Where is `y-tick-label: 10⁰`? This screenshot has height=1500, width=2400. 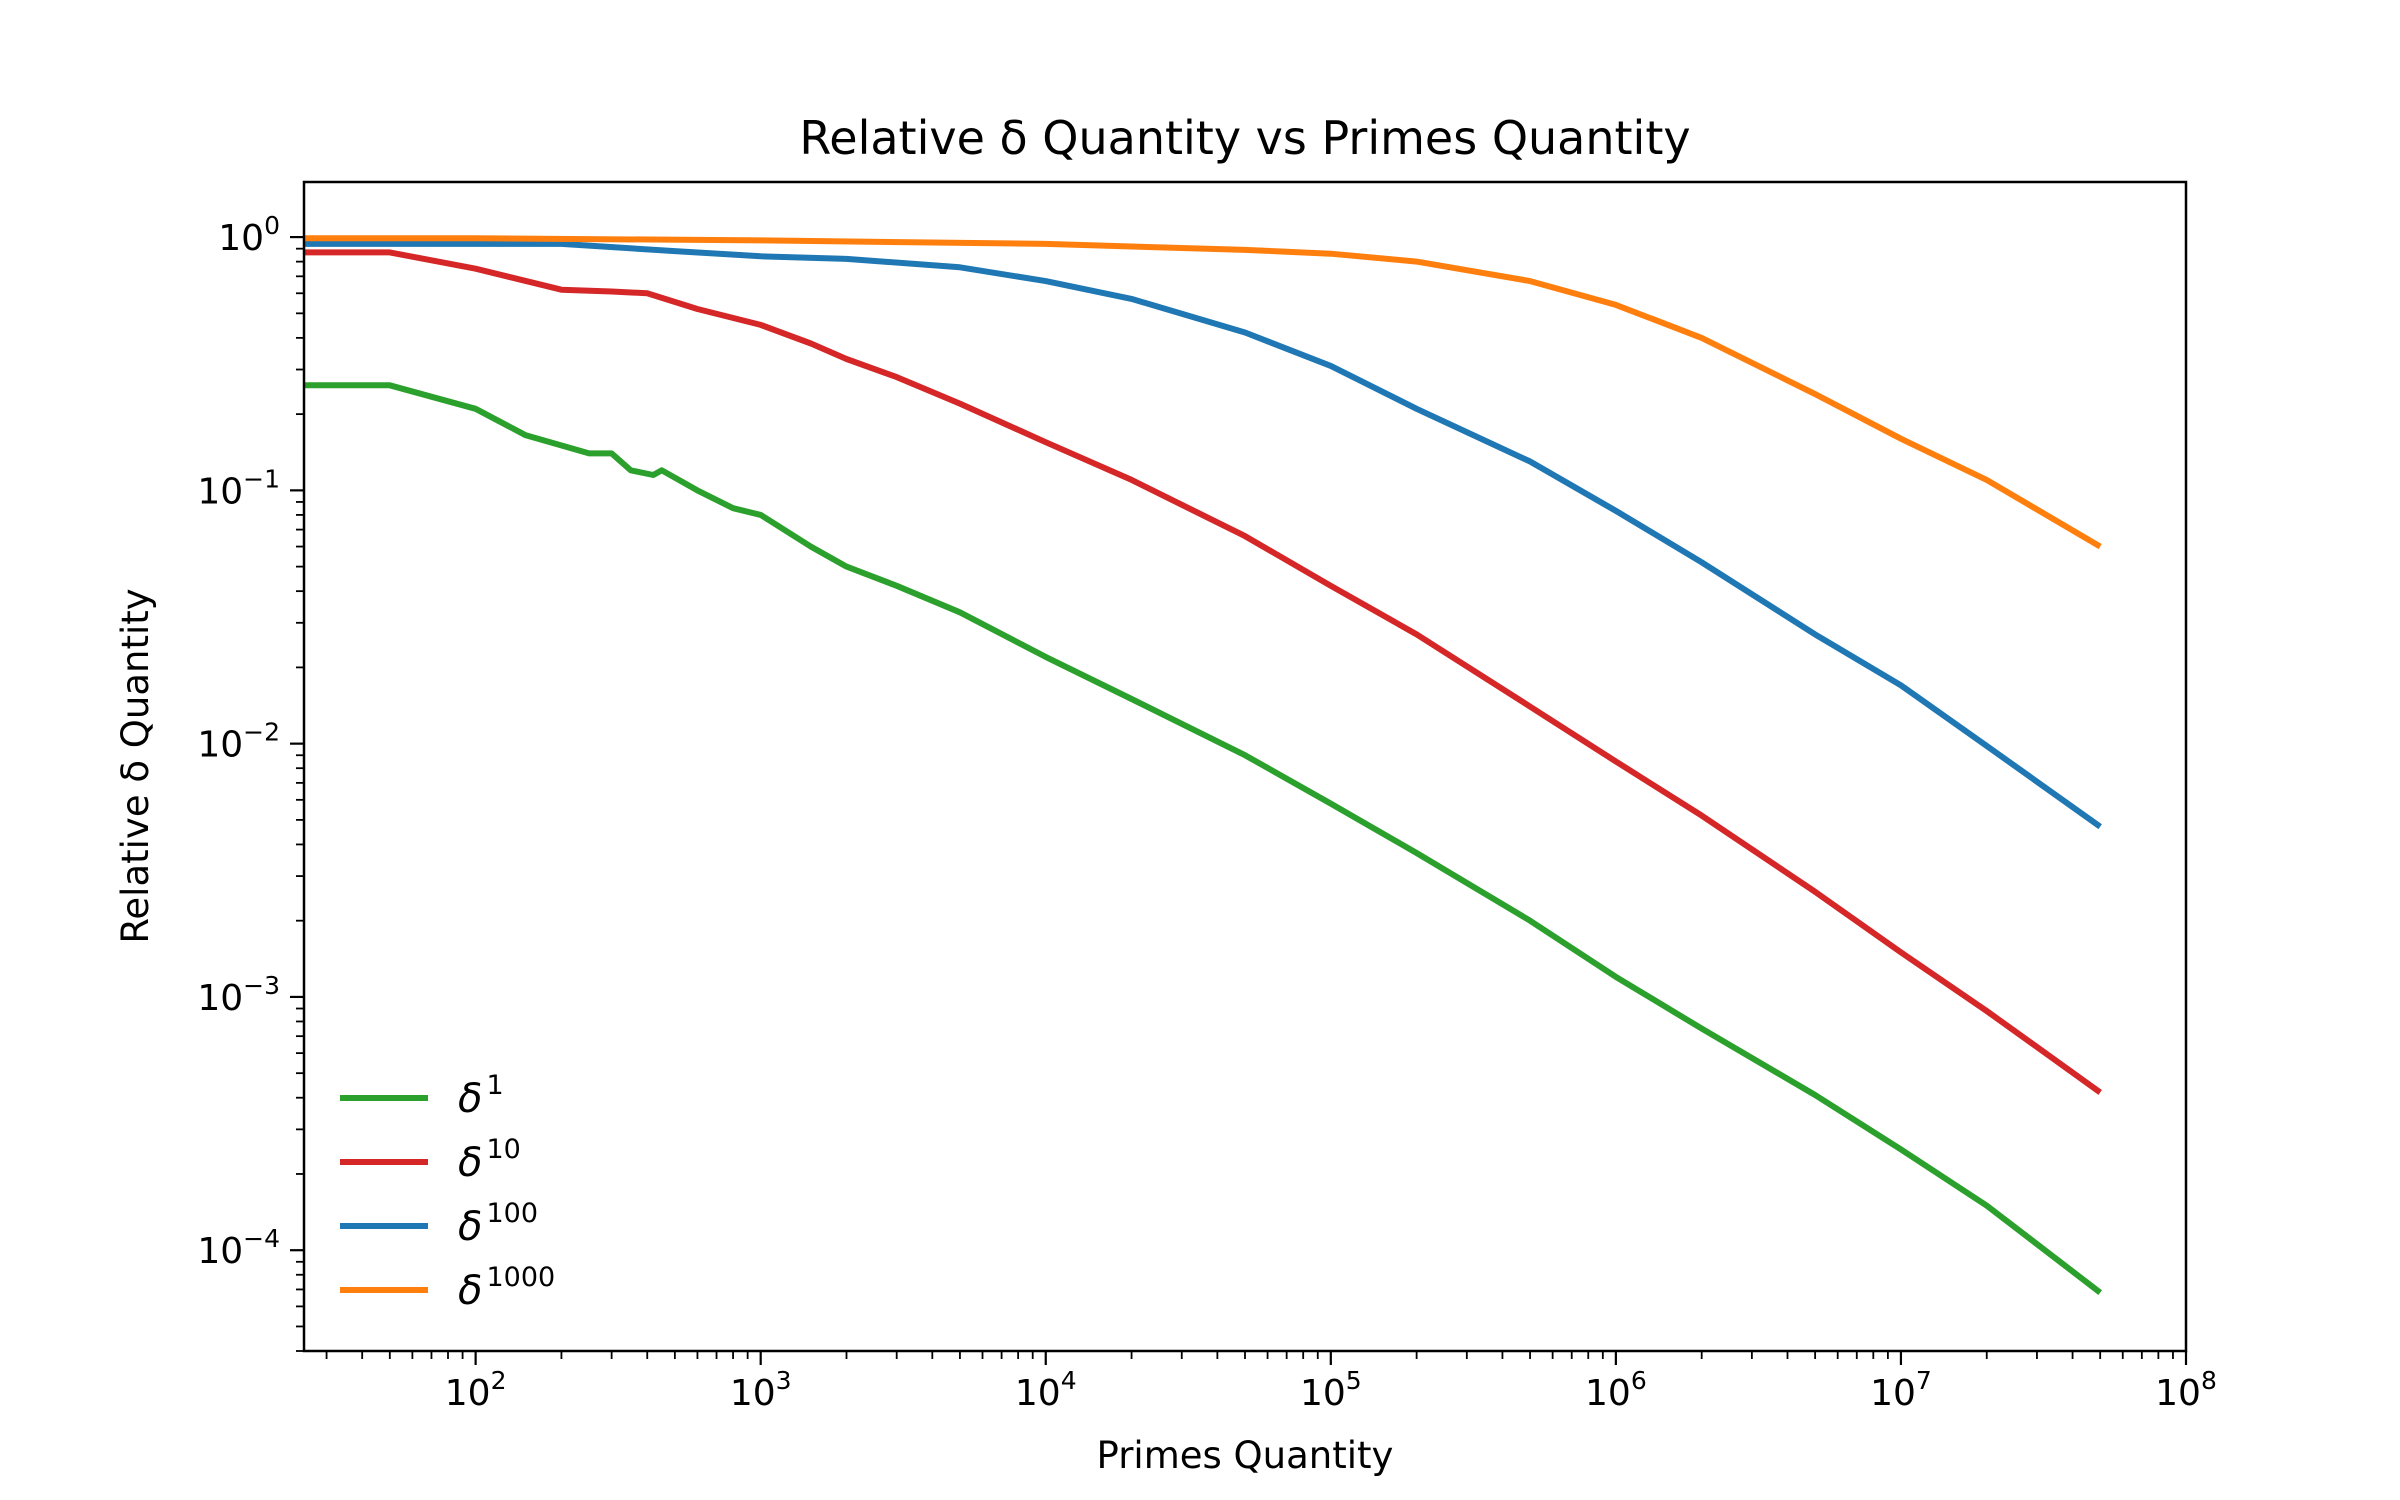 y-tick-label: 10⁰ is located at coordinates (249, 235).